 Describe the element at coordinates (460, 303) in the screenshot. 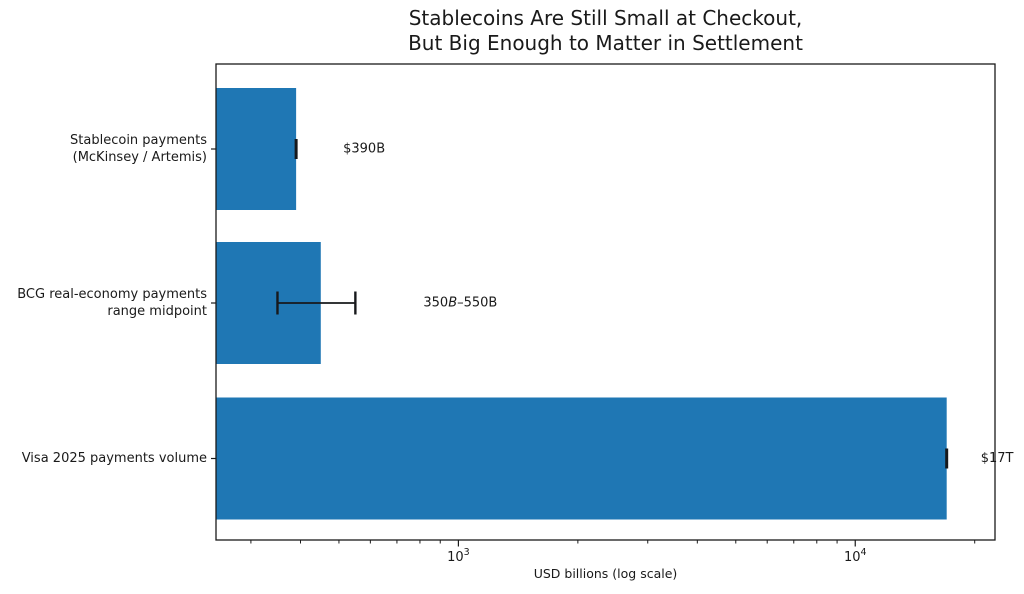

I see `value-annotation: 350B–550B` at that location.